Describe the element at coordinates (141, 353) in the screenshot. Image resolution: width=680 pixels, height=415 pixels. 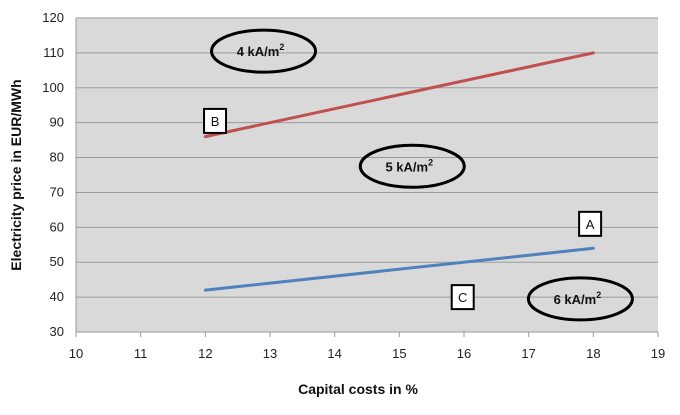
I see `x-tick-label: 11` at that location.